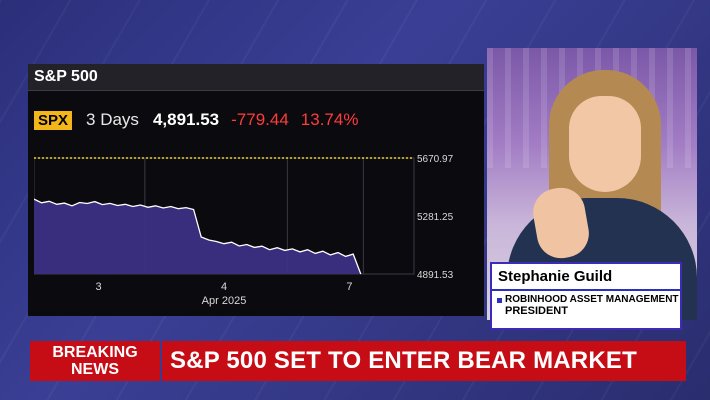 The width and height of the screenshot is (710, 400). I want to click on headline-banner: S&P 500 SET TO ENTER BEAR MARKET, so click(424, 361).